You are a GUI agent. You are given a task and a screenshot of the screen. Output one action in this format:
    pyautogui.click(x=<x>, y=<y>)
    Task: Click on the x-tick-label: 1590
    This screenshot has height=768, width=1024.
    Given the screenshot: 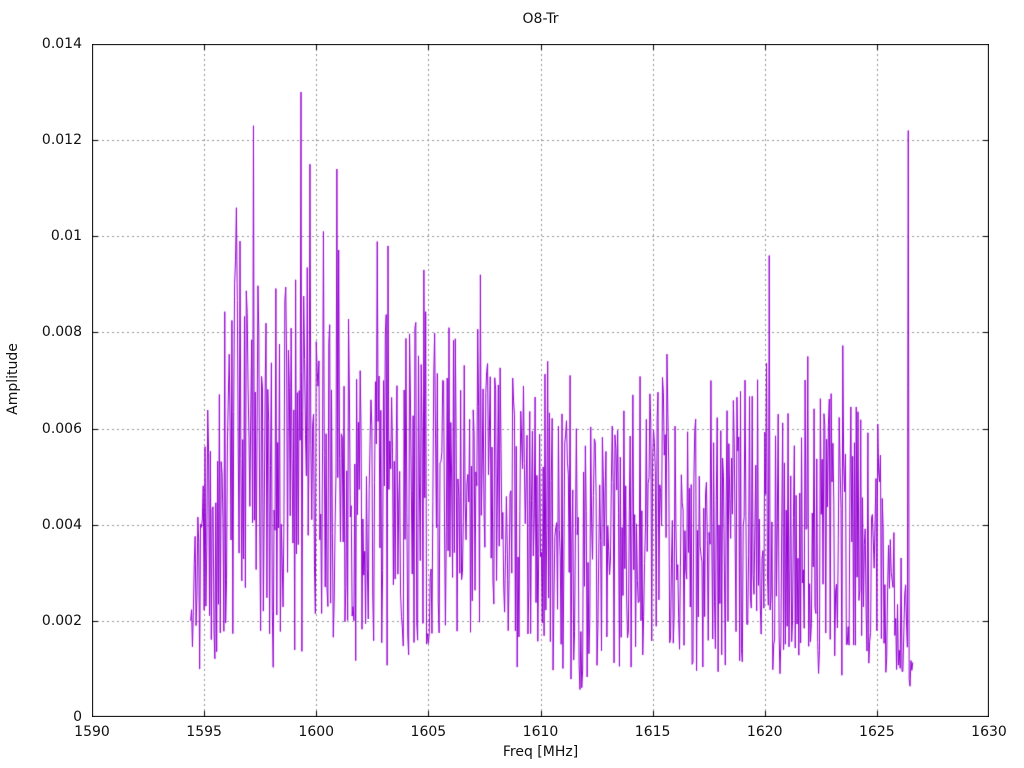 What is the action you would take?
    pyautogui.click(x=92, y=732)
    